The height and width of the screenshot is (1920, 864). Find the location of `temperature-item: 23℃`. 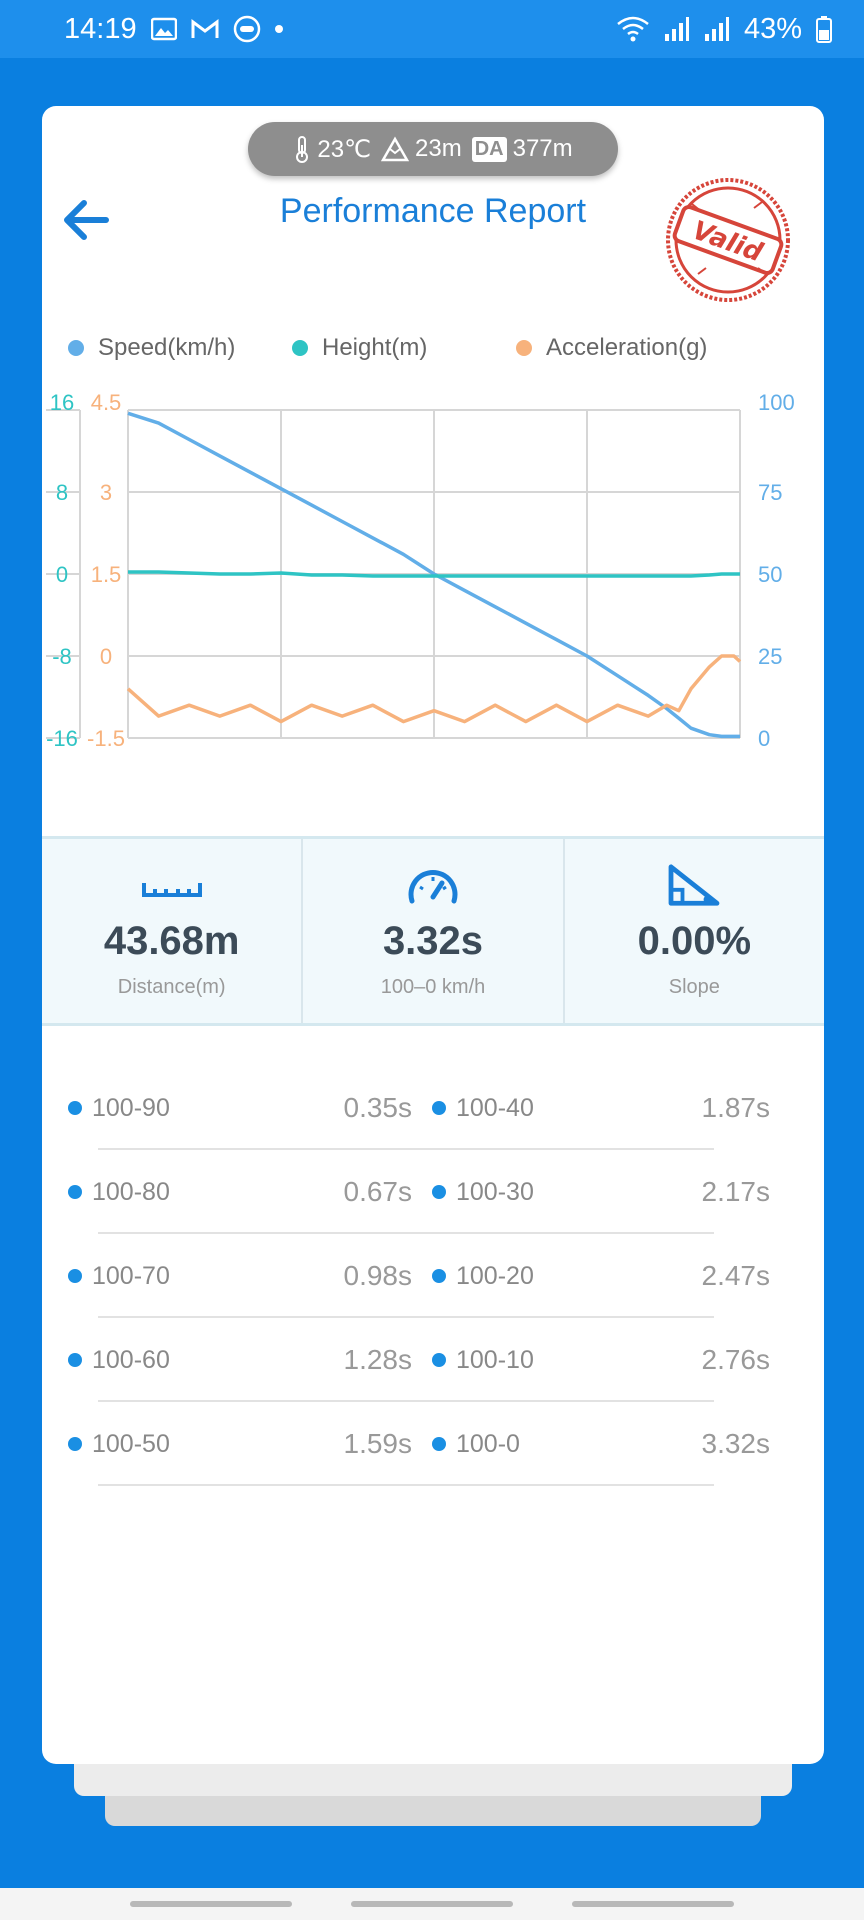

temperature-item: 23℃ is located at coordinates (332, 149).